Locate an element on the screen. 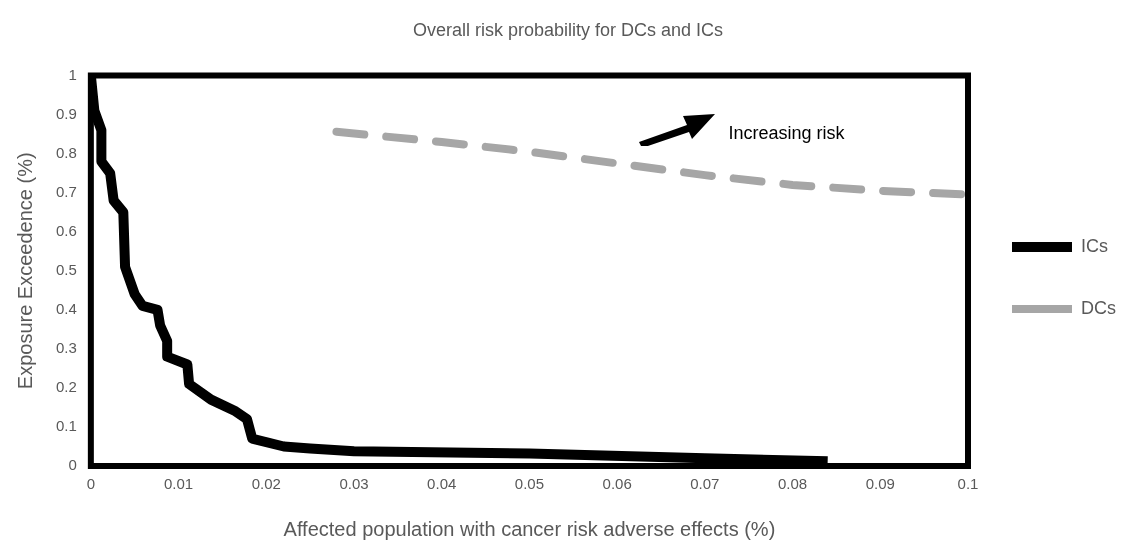  x-tick-label: 0.03 is located at coordinates (354, 484).